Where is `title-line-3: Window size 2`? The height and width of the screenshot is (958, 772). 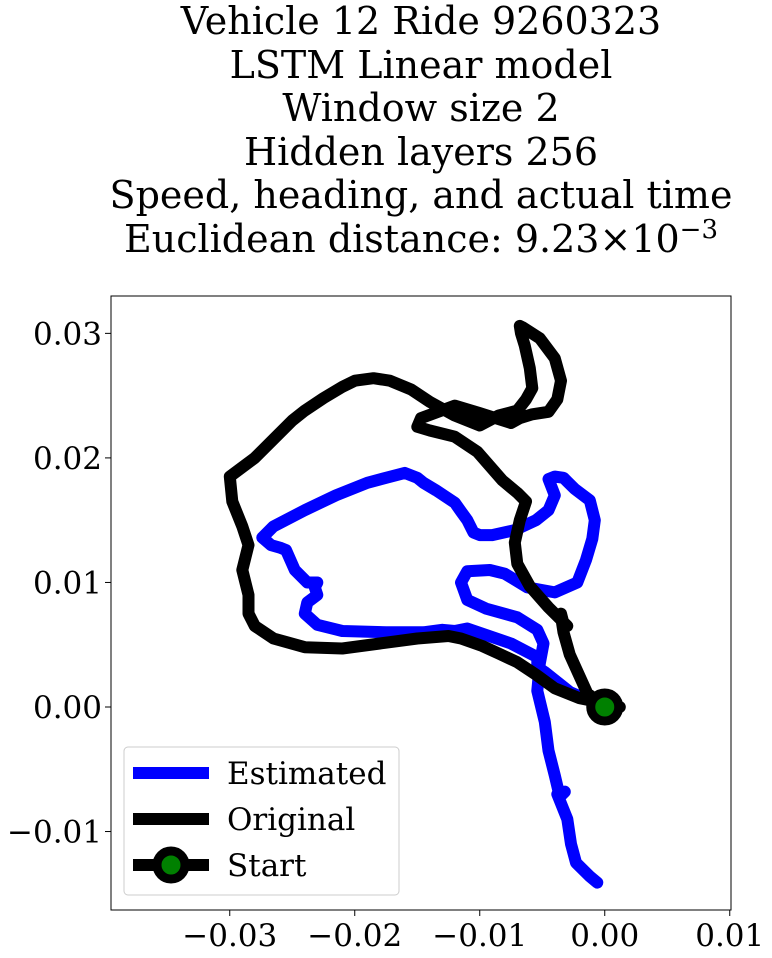 title-line-3: Window size 2 is located at coordinates (421, 108).